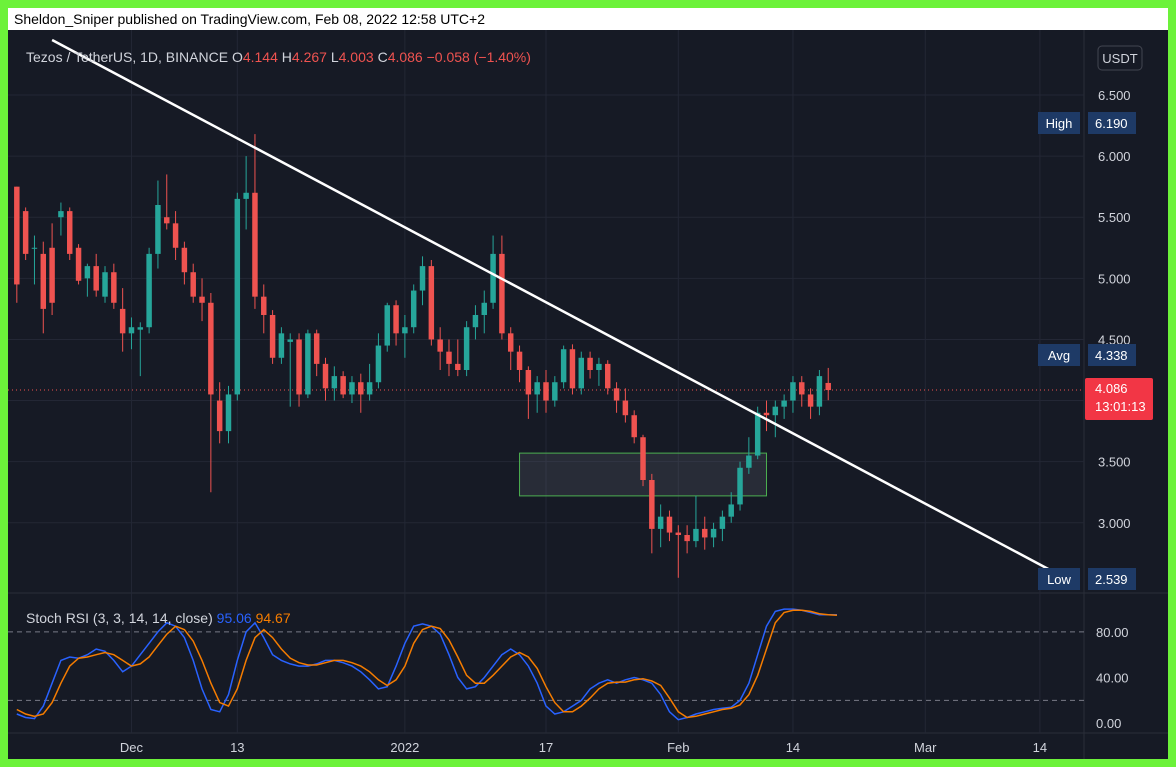 The height and width of the screenshot is (767, 1176). Describe the element at coordinates (775, 411) in the screenshot. I see `candle-body` at that location.